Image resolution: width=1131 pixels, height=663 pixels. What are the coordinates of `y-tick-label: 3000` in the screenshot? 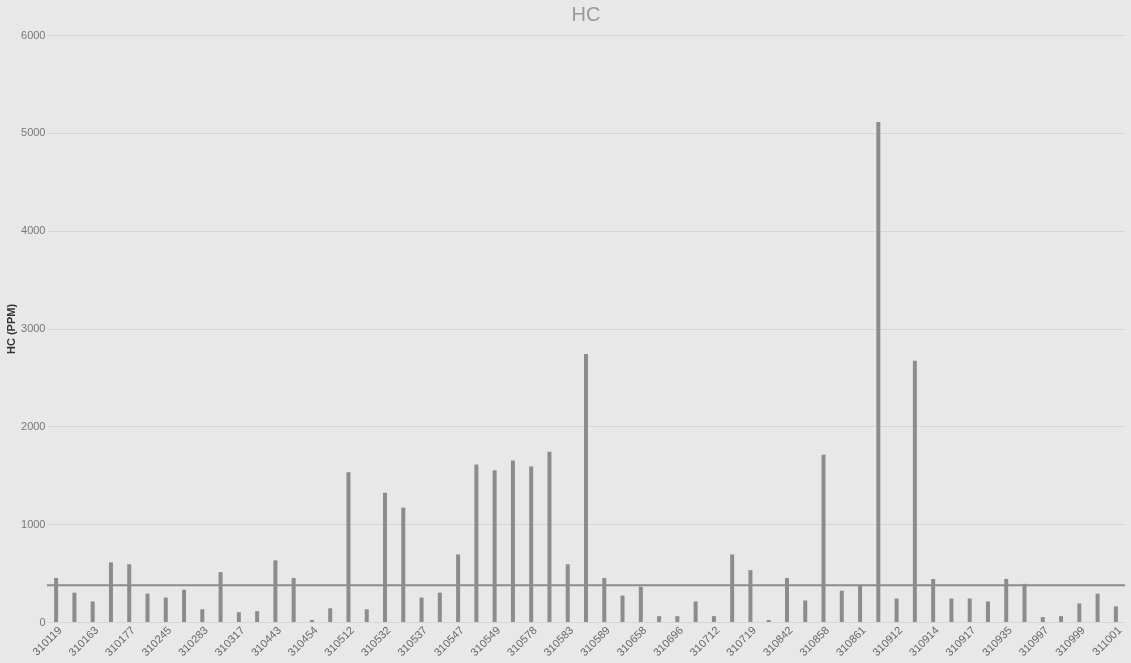 It's located at (33, 328).